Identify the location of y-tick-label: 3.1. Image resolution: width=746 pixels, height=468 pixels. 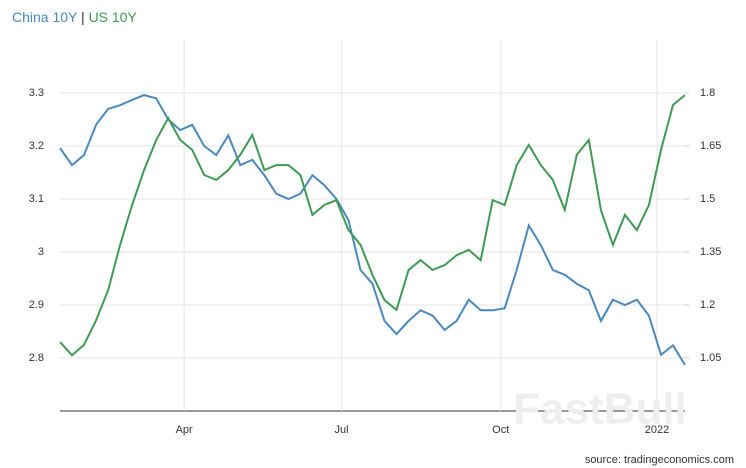
(36, 199).